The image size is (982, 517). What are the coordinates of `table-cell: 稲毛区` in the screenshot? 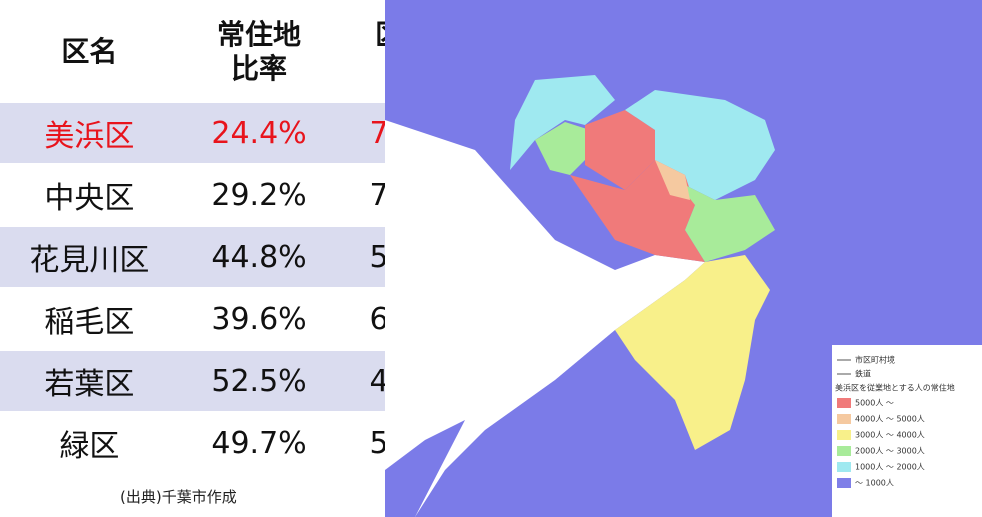 It's located at (89, 319).